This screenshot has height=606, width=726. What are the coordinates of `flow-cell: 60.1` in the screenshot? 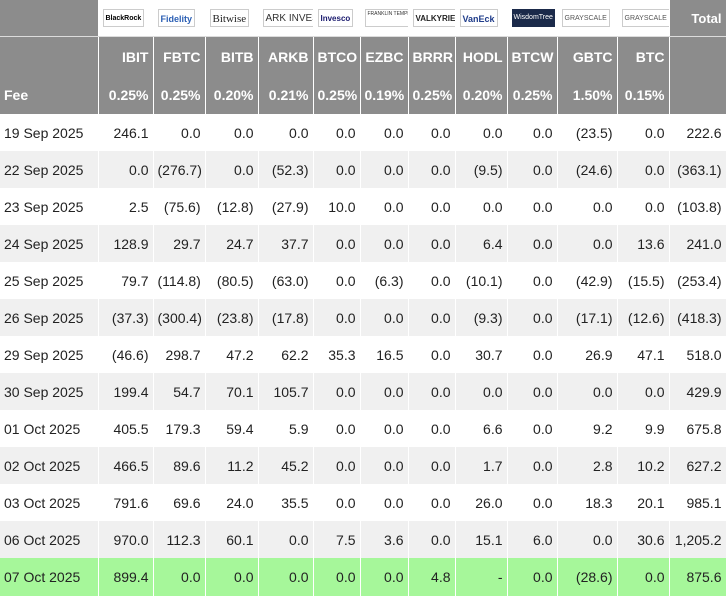 It's located at (232, 539).